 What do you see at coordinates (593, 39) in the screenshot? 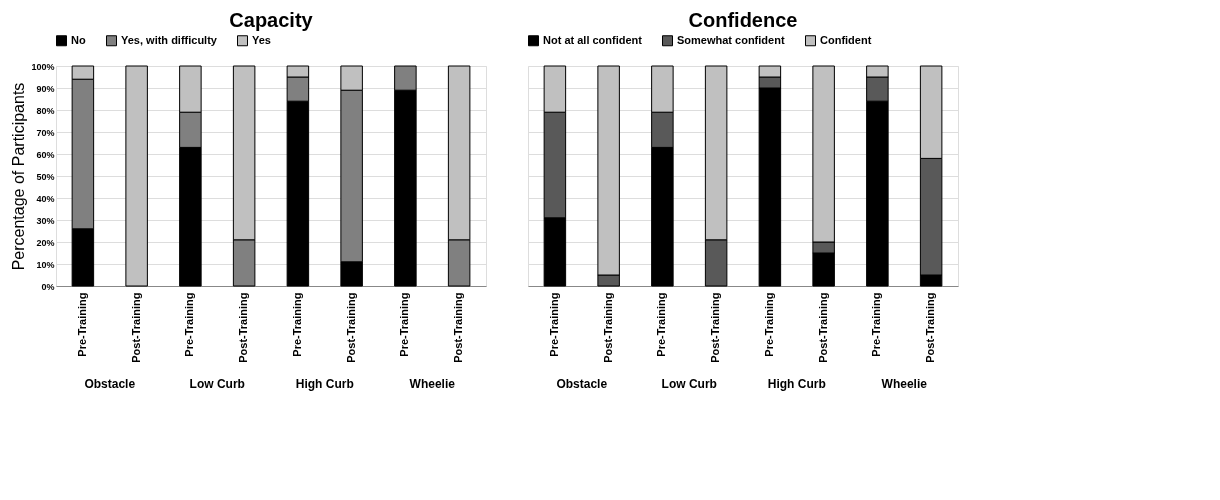
I see `legend-label: Not at all confident` at bounding box center [593, 39].